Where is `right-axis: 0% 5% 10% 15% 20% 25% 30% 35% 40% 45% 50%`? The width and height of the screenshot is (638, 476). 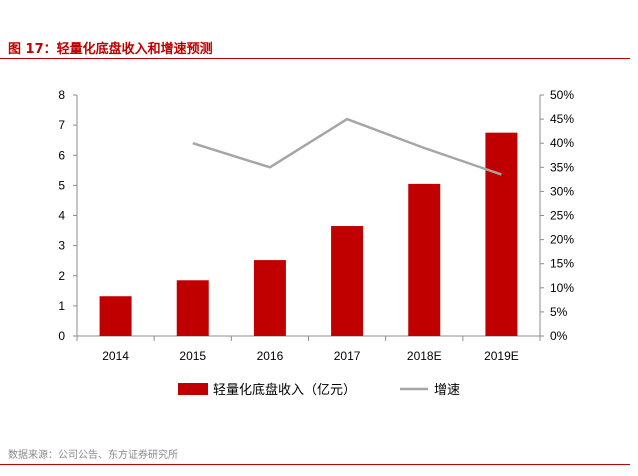
right-axis: 0% 5% 10% 15% 20% 25% 30% 35% 40% 45% 50% is located at coordinates (556, 215).